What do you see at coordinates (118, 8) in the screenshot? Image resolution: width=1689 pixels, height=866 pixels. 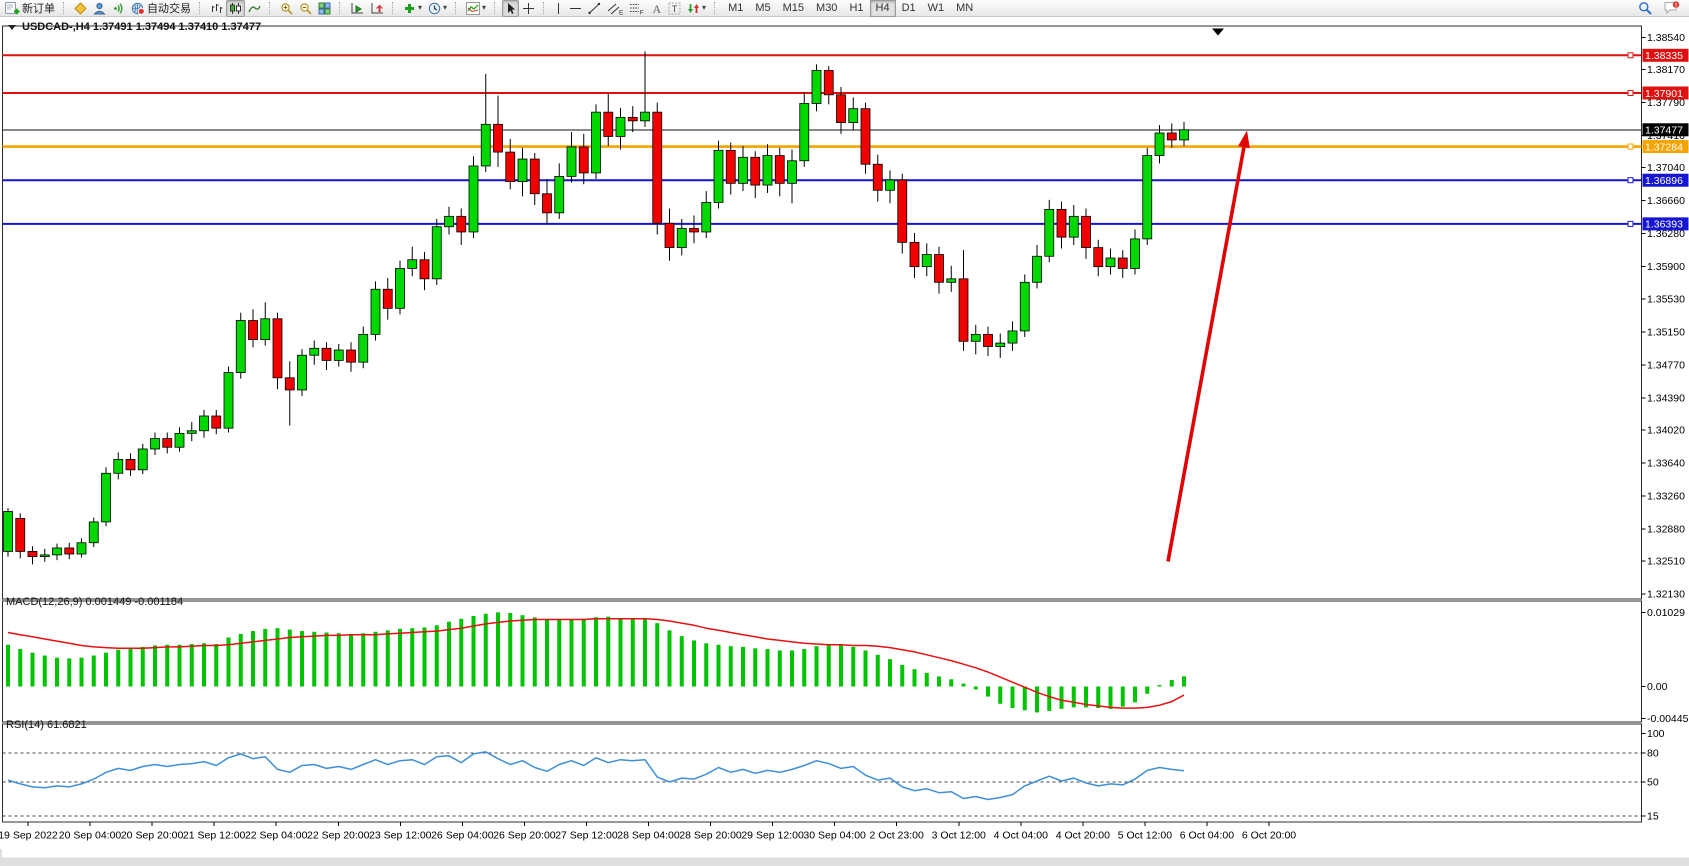 I see `signals-button` at bounding box center [118, 8].